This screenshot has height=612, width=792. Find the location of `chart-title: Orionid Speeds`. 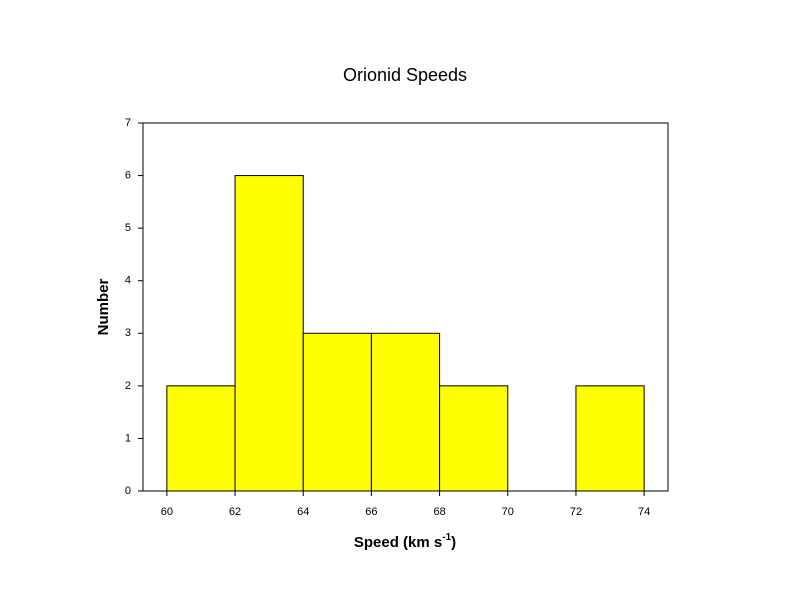

chart-title: Orionid Speeds is located at coordinates (405, 75).